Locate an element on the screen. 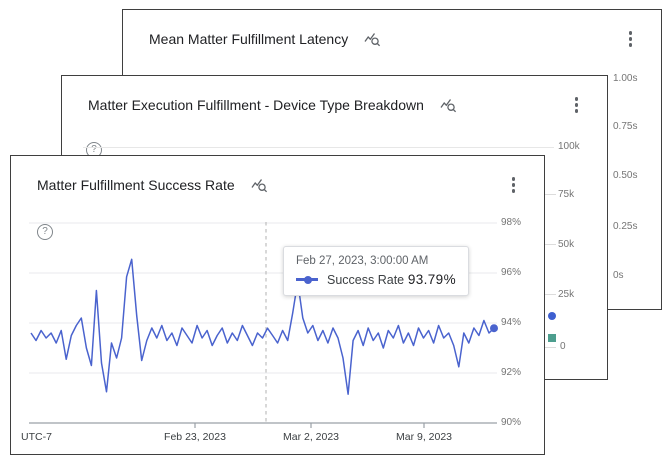 Image resolution: width=672 pixels, height=470 pixels. tooltip-series-label: Success Rate is located at coordinates (366, 279).